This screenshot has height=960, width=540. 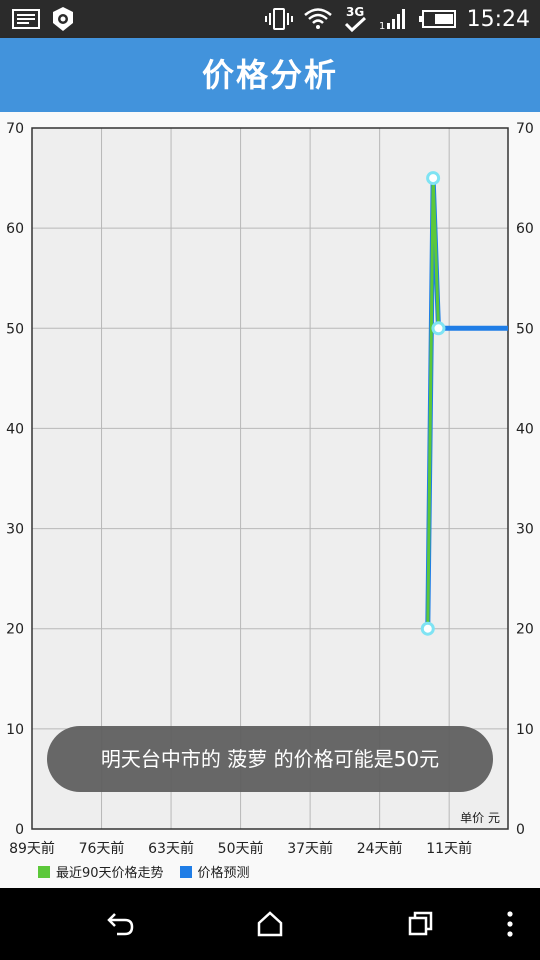 What do you see at coordinates (520, 830) in the screenshot?
I see `y-tick-label-right: 0` at bounding box center [520, 830].